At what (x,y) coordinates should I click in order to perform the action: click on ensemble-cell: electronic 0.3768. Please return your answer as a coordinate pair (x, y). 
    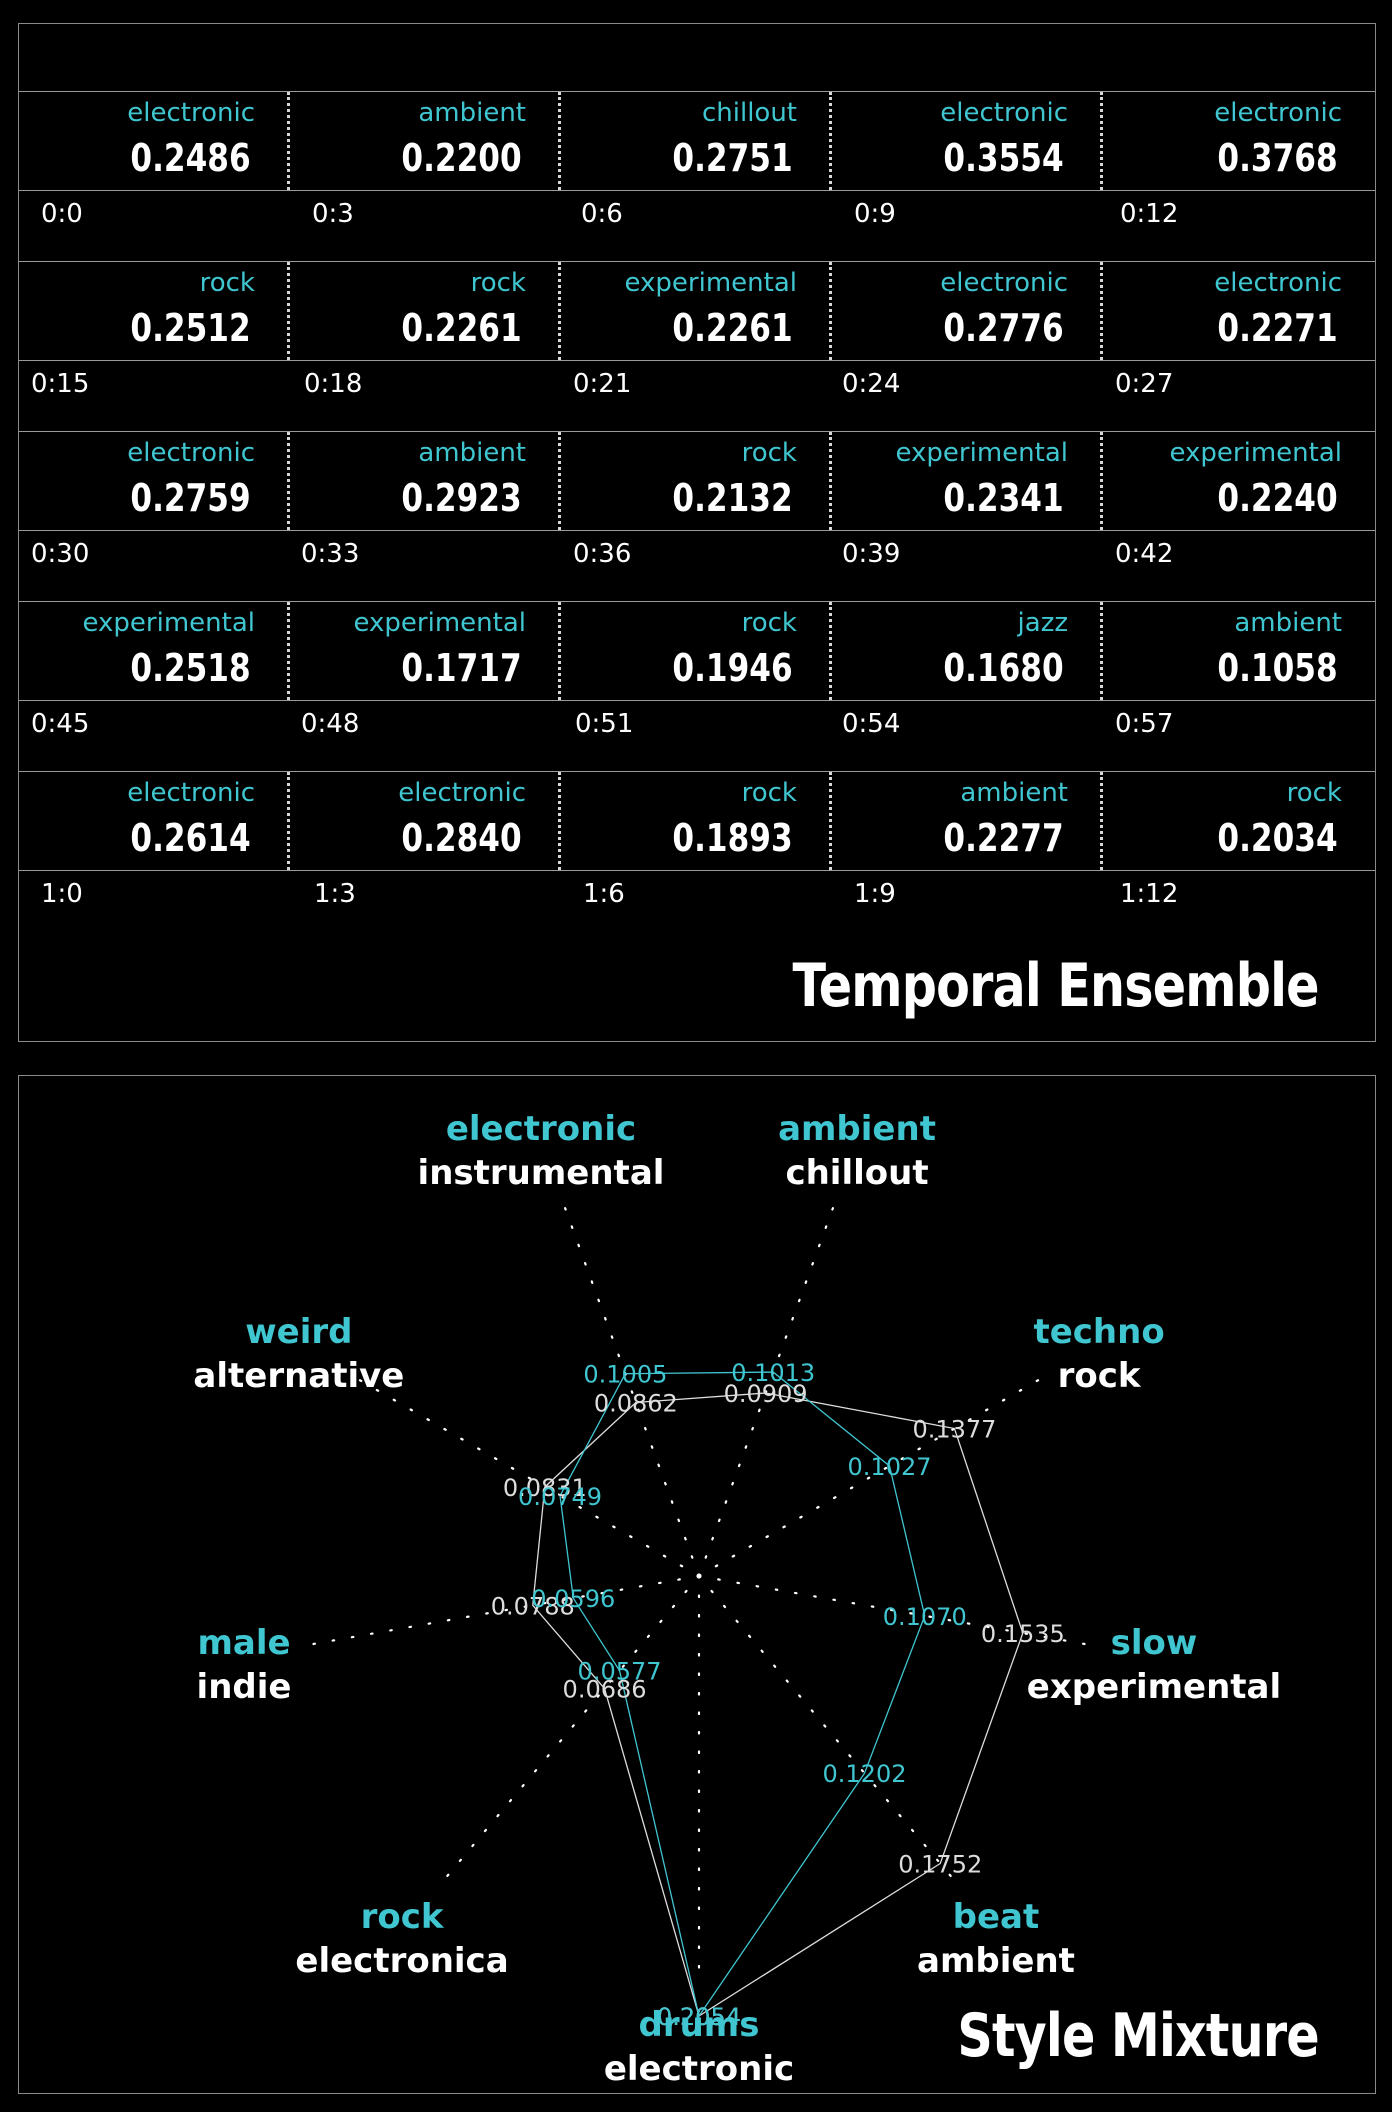
    Looking at the image, I should click on (1238, 141).